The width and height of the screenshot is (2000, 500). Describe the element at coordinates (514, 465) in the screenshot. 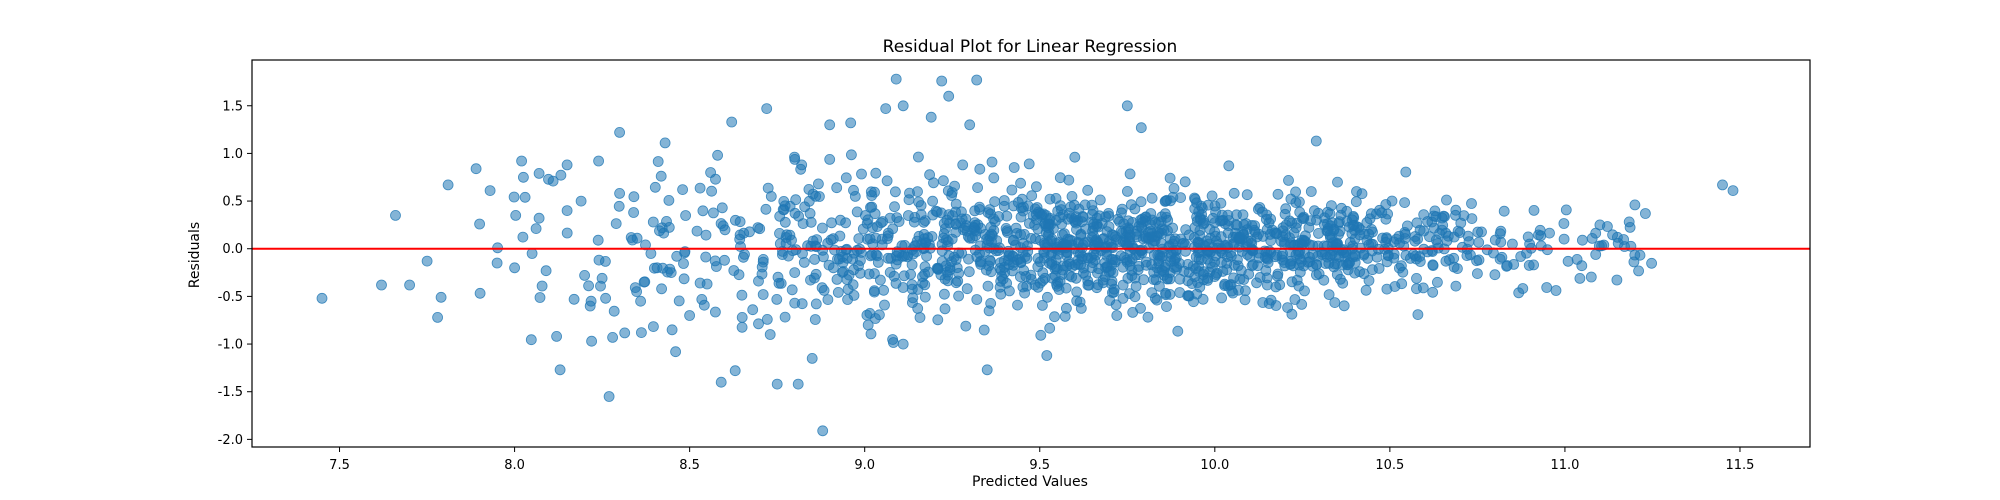

I see `x-tick-label: 8.0` at that location.